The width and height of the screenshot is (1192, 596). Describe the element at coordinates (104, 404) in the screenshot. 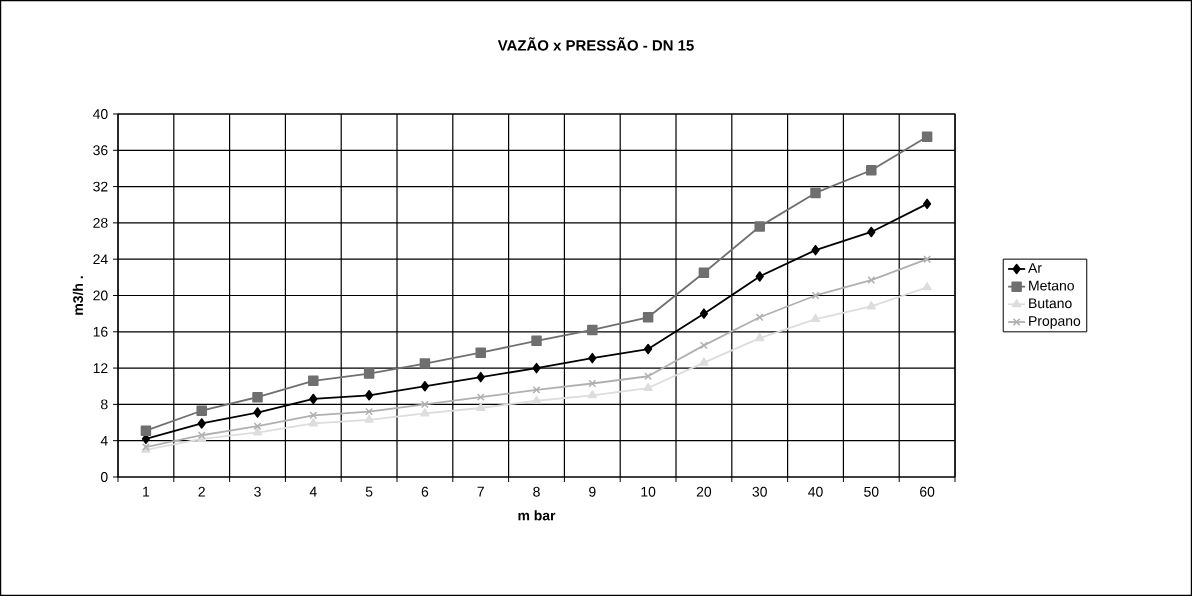

I see `y-tick-label: 8` at that location.